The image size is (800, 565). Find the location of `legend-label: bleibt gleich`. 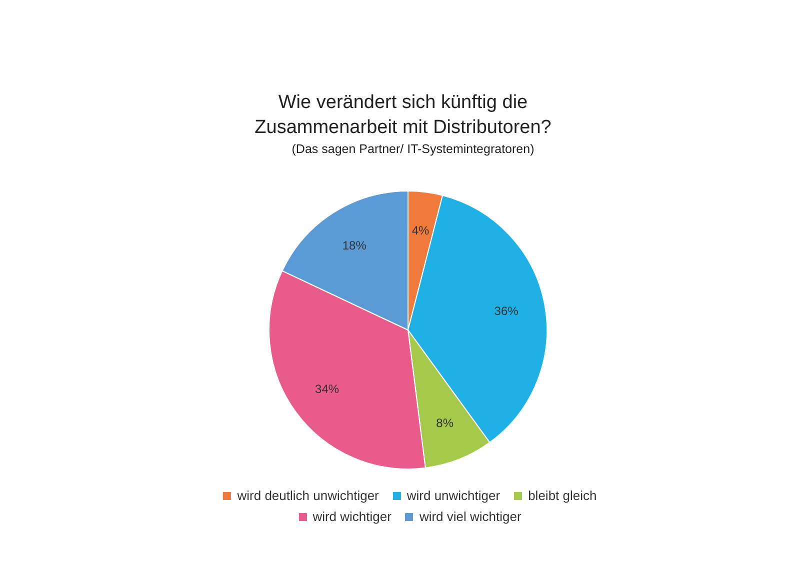

legend-label: bleibt gleich is located at coordinates (562, 495).